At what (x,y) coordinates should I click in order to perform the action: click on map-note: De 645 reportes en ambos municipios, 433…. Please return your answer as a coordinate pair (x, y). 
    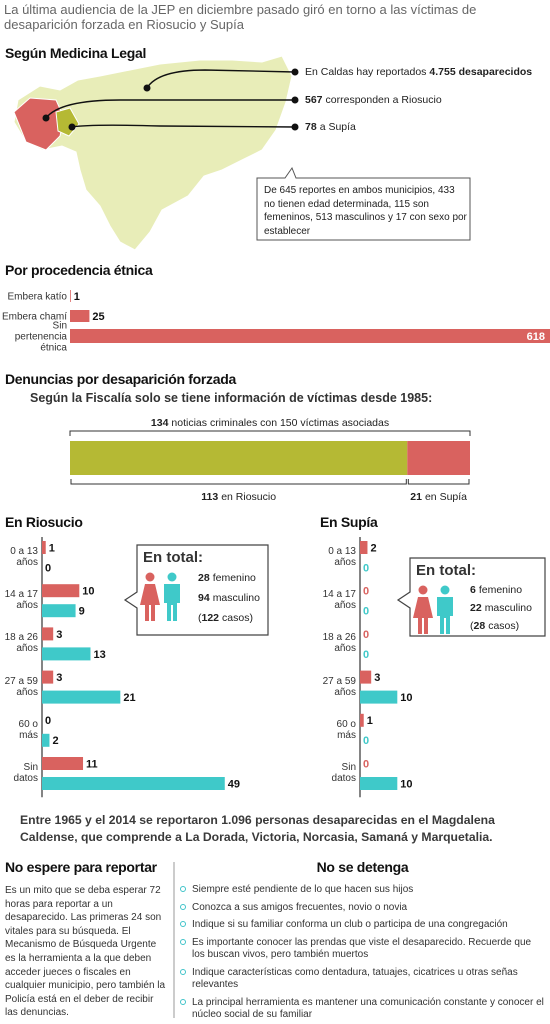
    Looking at the image, I should click on (365, 211).